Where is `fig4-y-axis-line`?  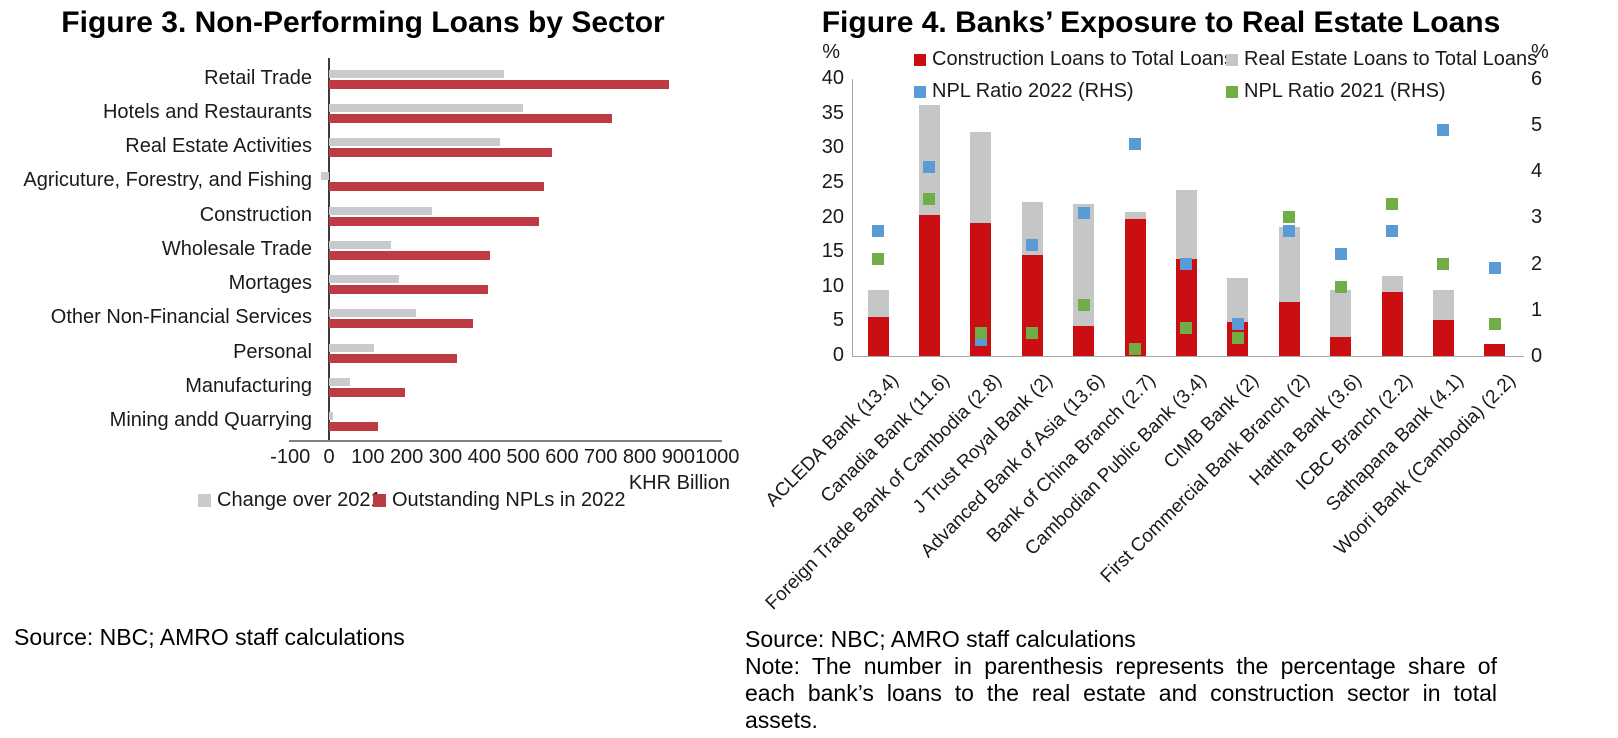
fig4-y-axis-line is located at coordinates (853, 217).